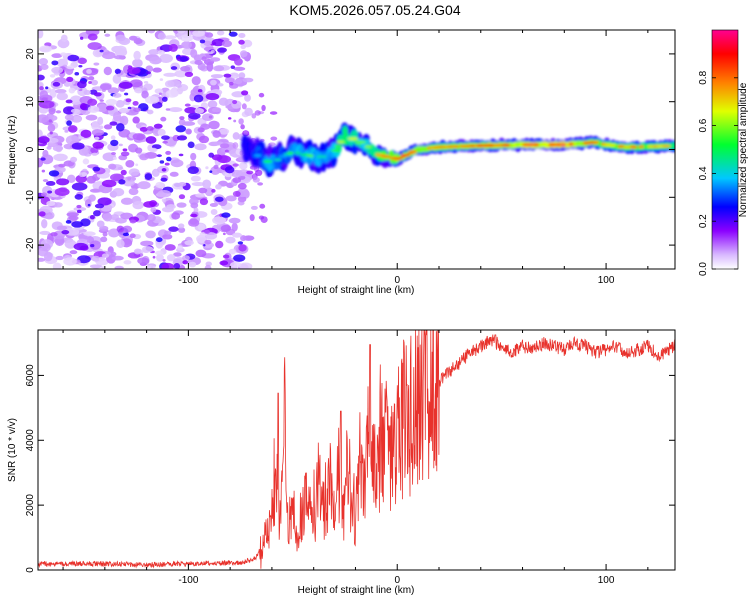 This screenshot has height=605, width=750. What do you see at coordinates (356, 290) in the screenshot?
I see `spectrogram-x-label: Height of straight line (km)` at bounding box center [356, 290].